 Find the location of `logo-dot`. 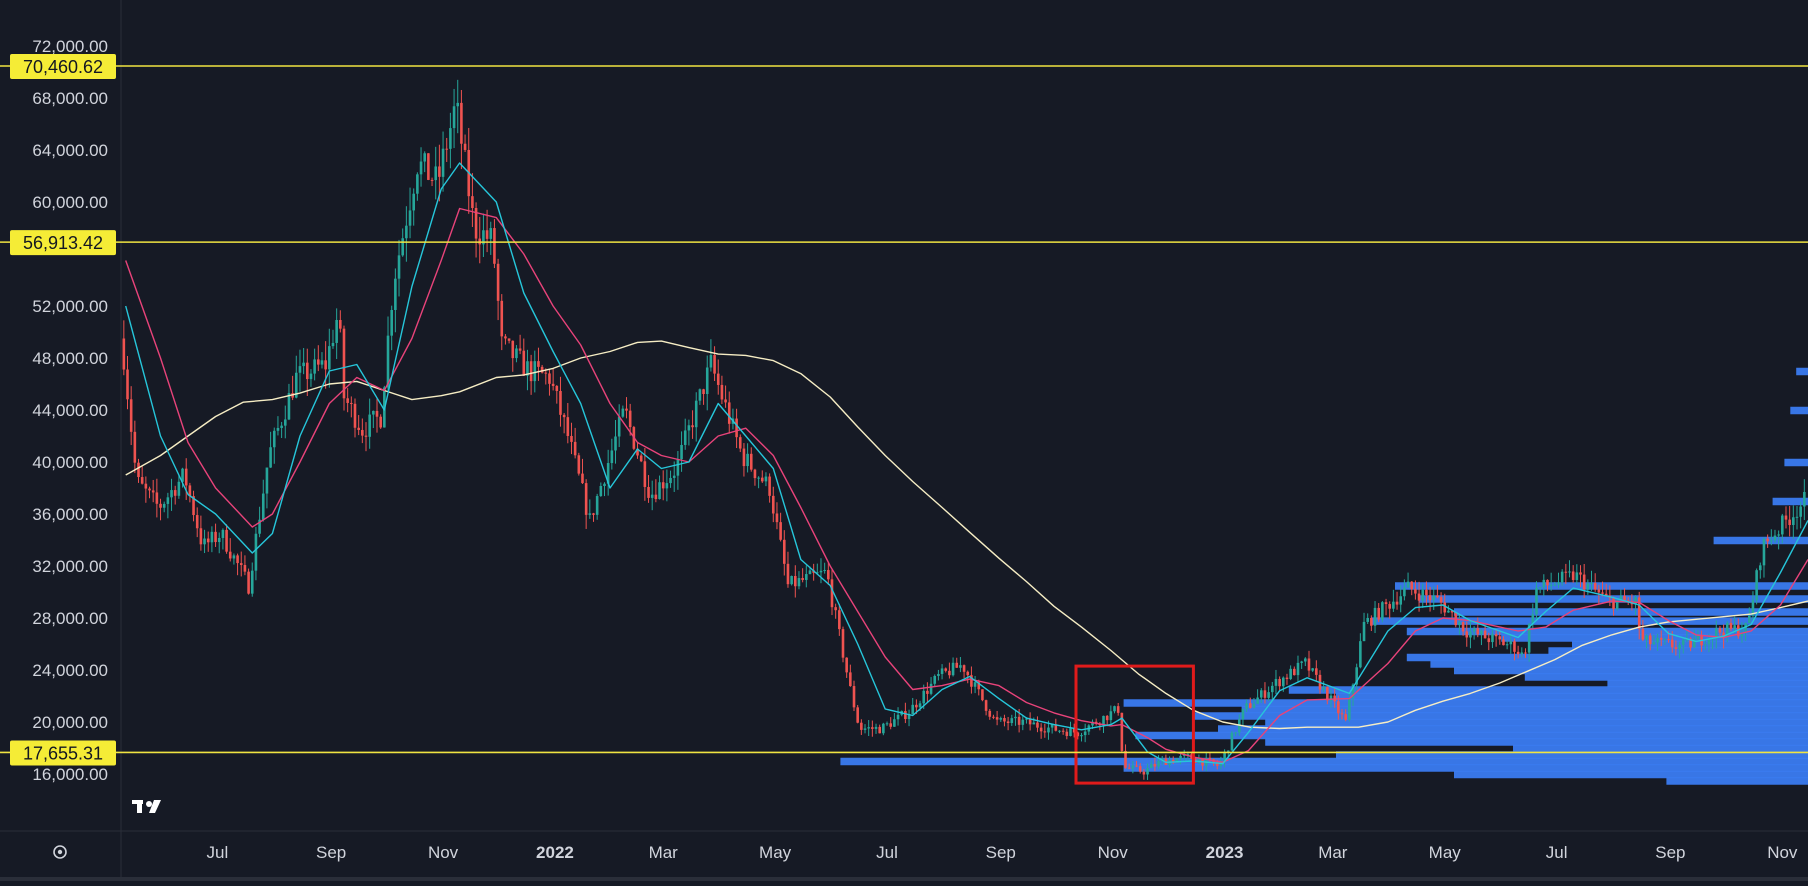

logo-dot is located at coordinates (149, 804).